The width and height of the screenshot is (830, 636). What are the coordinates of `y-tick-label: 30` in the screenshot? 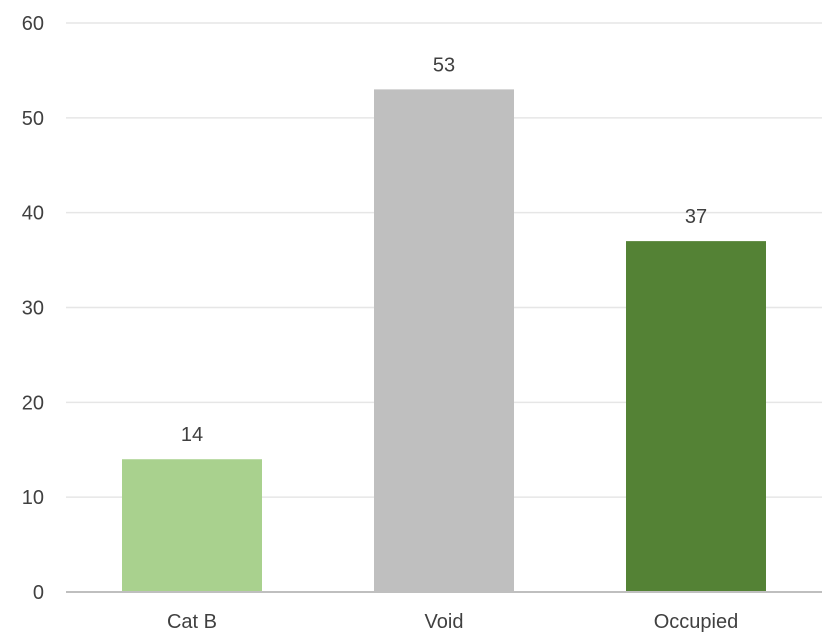 It's located at (33, 309).